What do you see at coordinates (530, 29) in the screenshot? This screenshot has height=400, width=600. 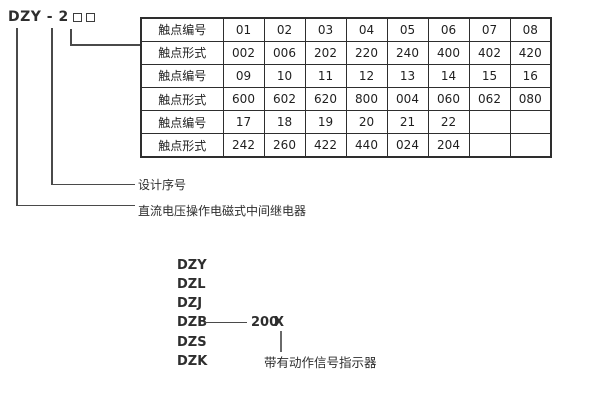 I see `table-cell: 08` at bounding box center [530, 29].